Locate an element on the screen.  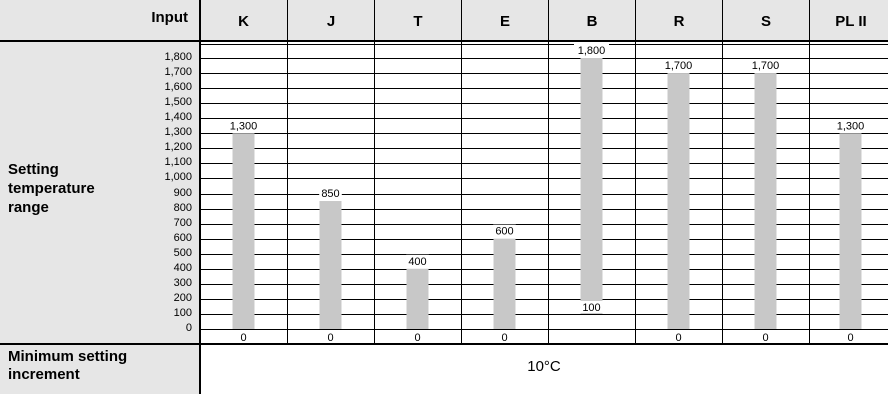
y-tick-label: 1,200 is located at coordinates (178, 147).